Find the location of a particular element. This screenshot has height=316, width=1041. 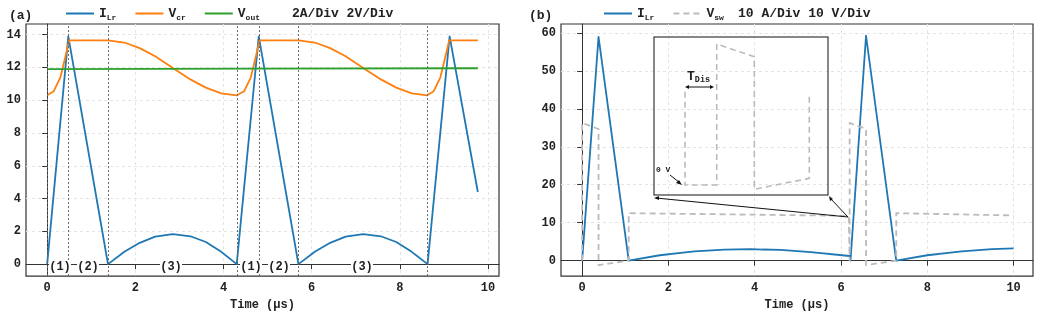

annotation: 0 V is located at coordinates (663, 169).